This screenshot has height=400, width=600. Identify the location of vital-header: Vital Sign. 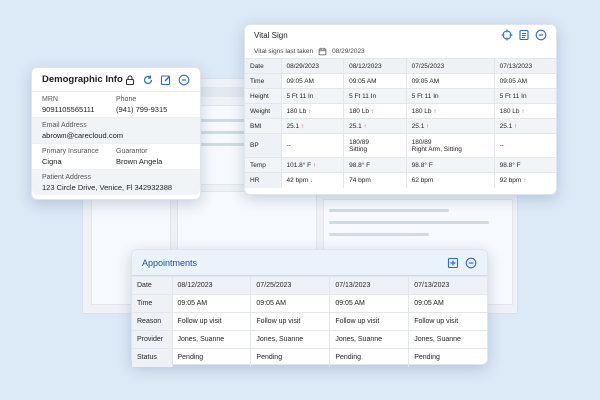
(400, 35).